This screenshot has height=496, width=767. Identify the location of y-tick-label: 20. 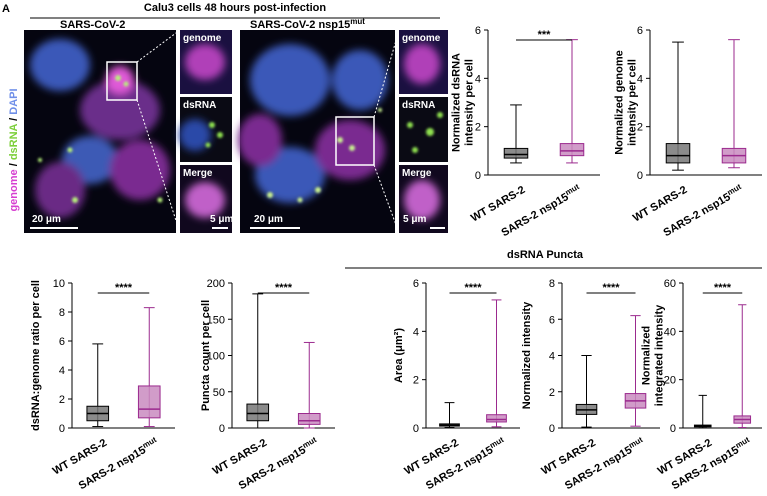
(670, 381).